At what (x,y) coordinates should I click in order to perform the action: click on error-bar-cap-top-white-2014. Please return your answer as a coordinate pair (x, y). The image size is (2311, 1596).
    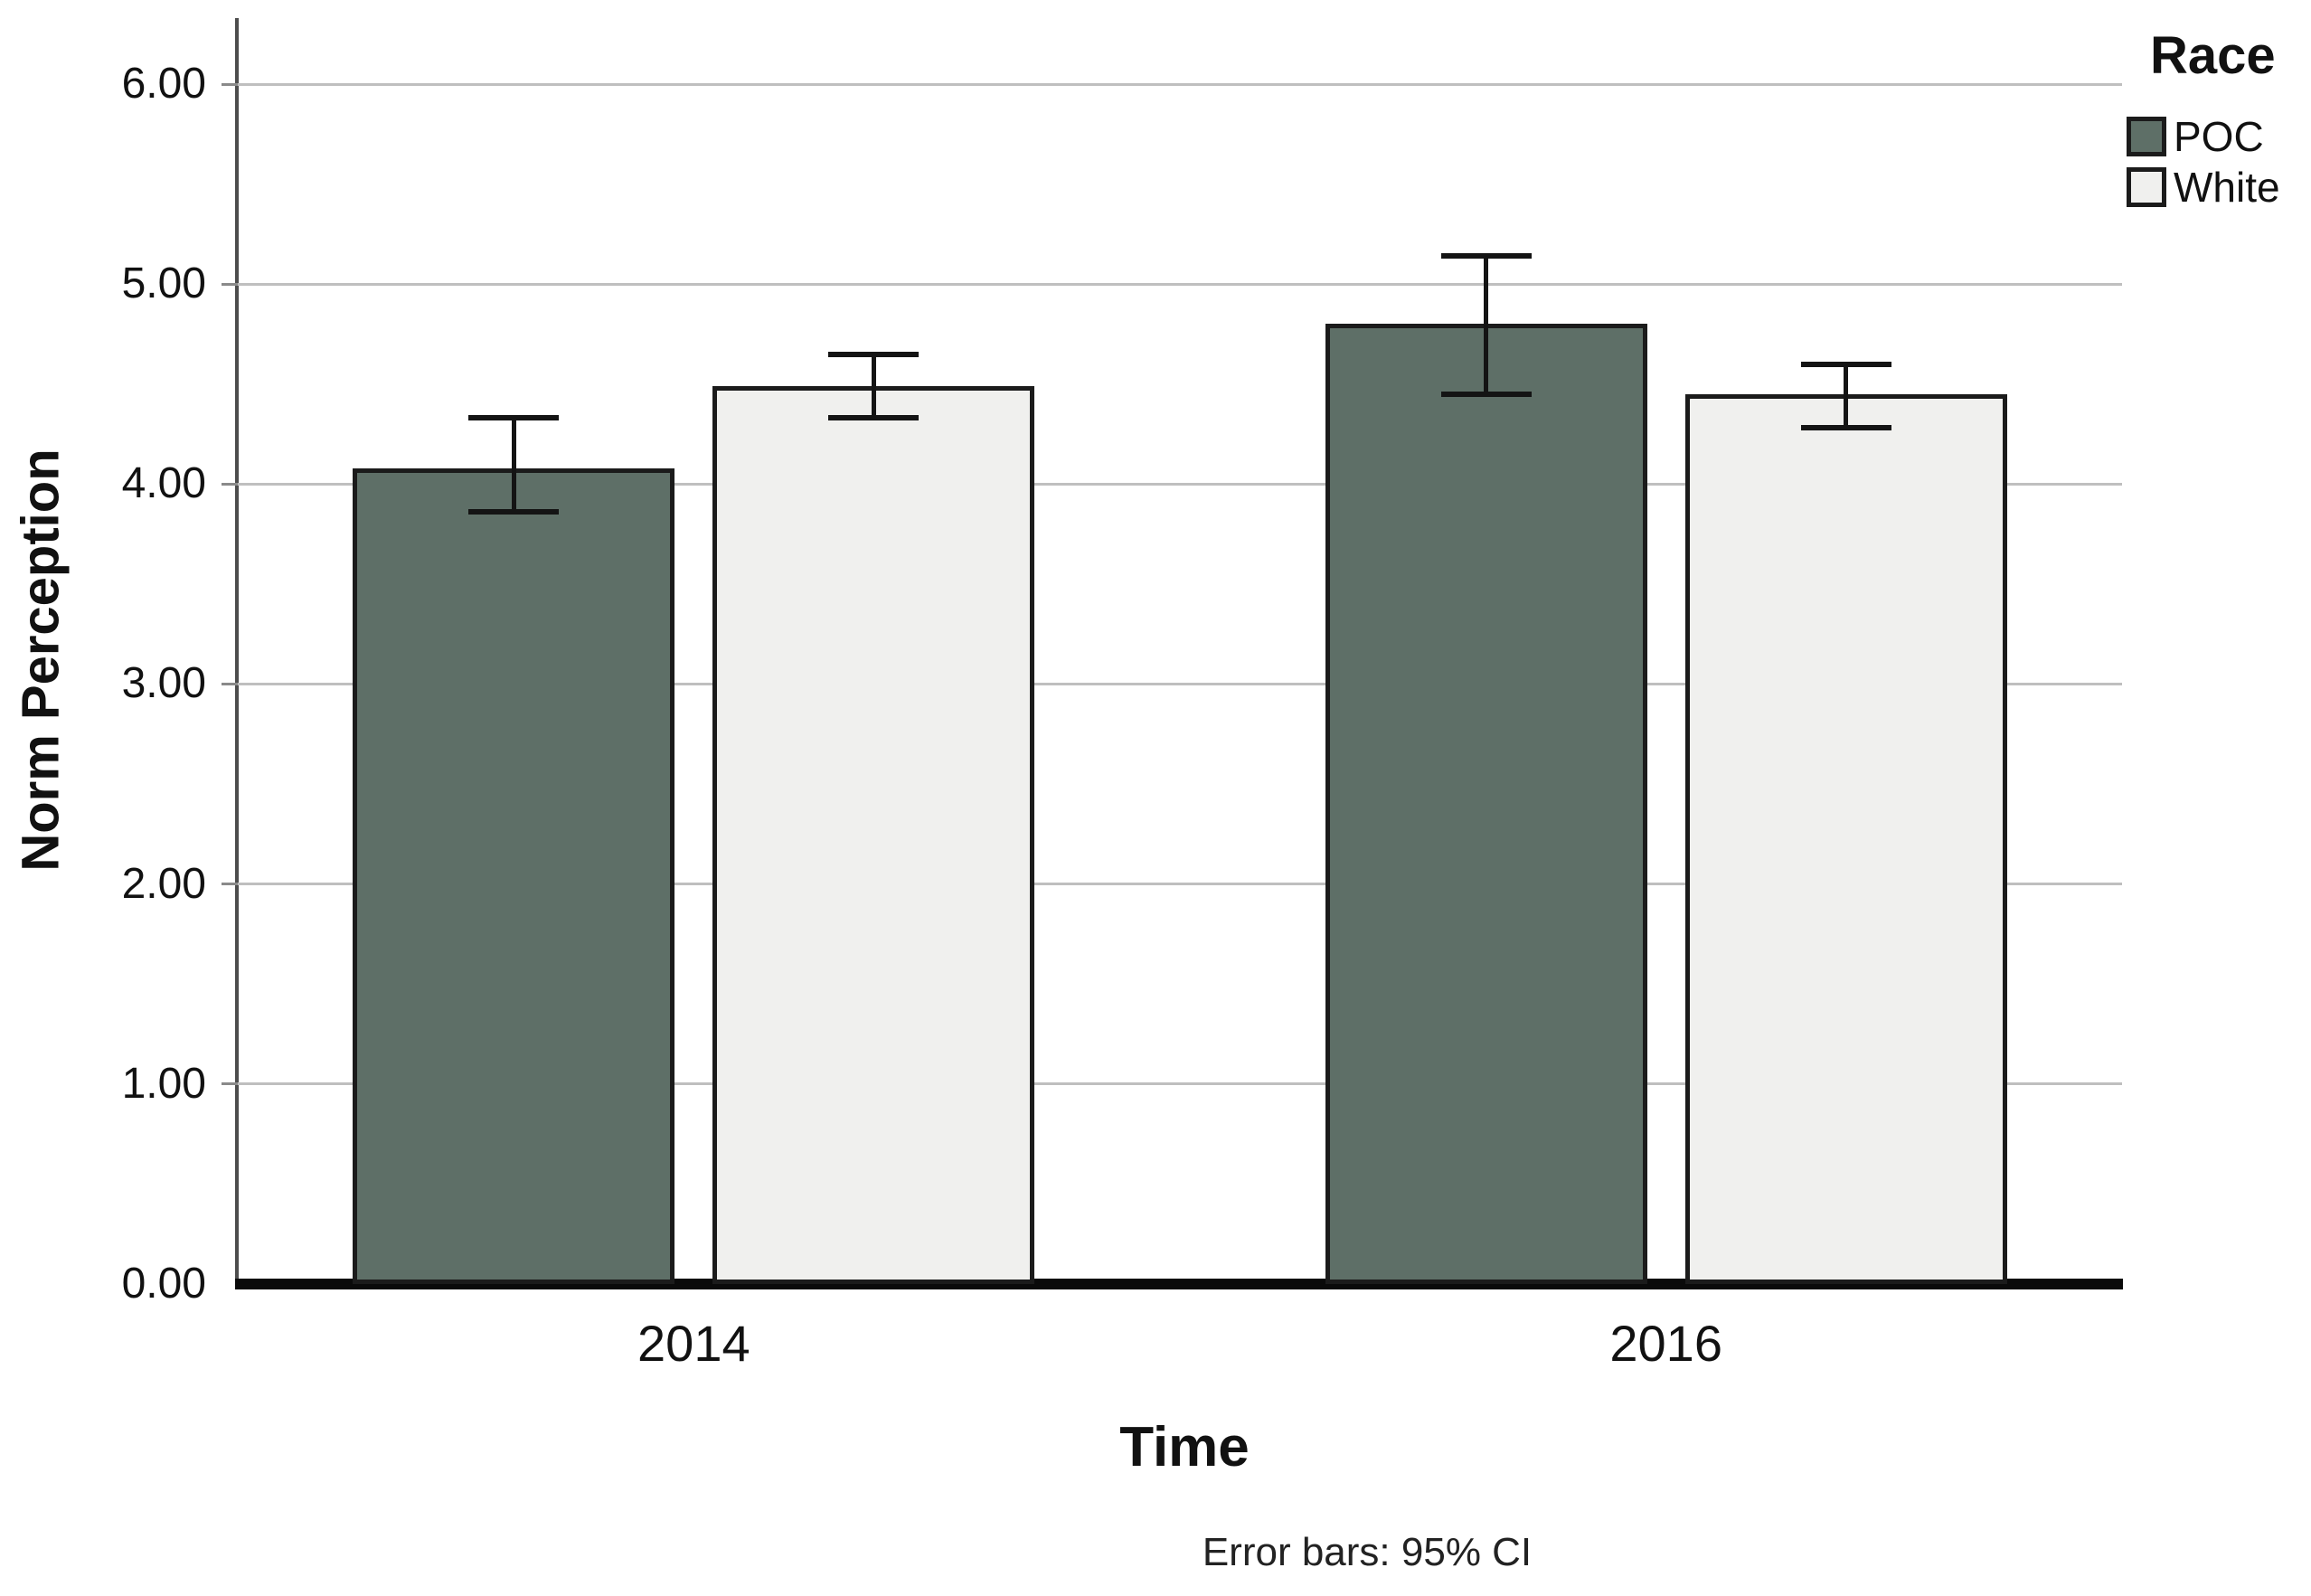
    Looking at the image, I should click on (874, 354).